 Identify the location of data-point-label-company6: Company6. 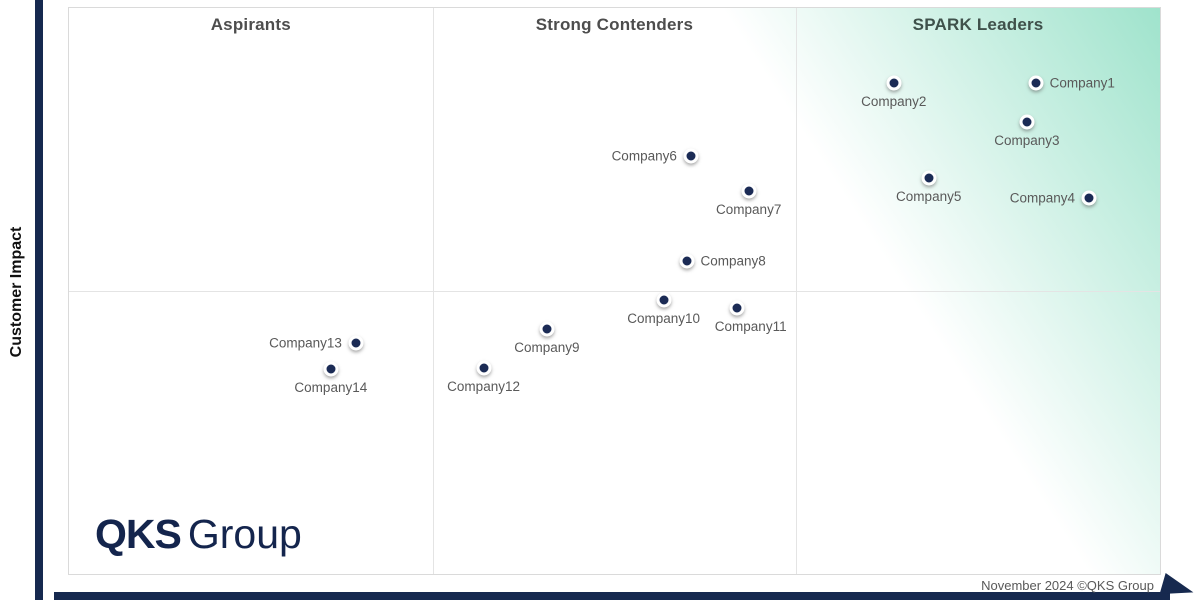
(644, 156).